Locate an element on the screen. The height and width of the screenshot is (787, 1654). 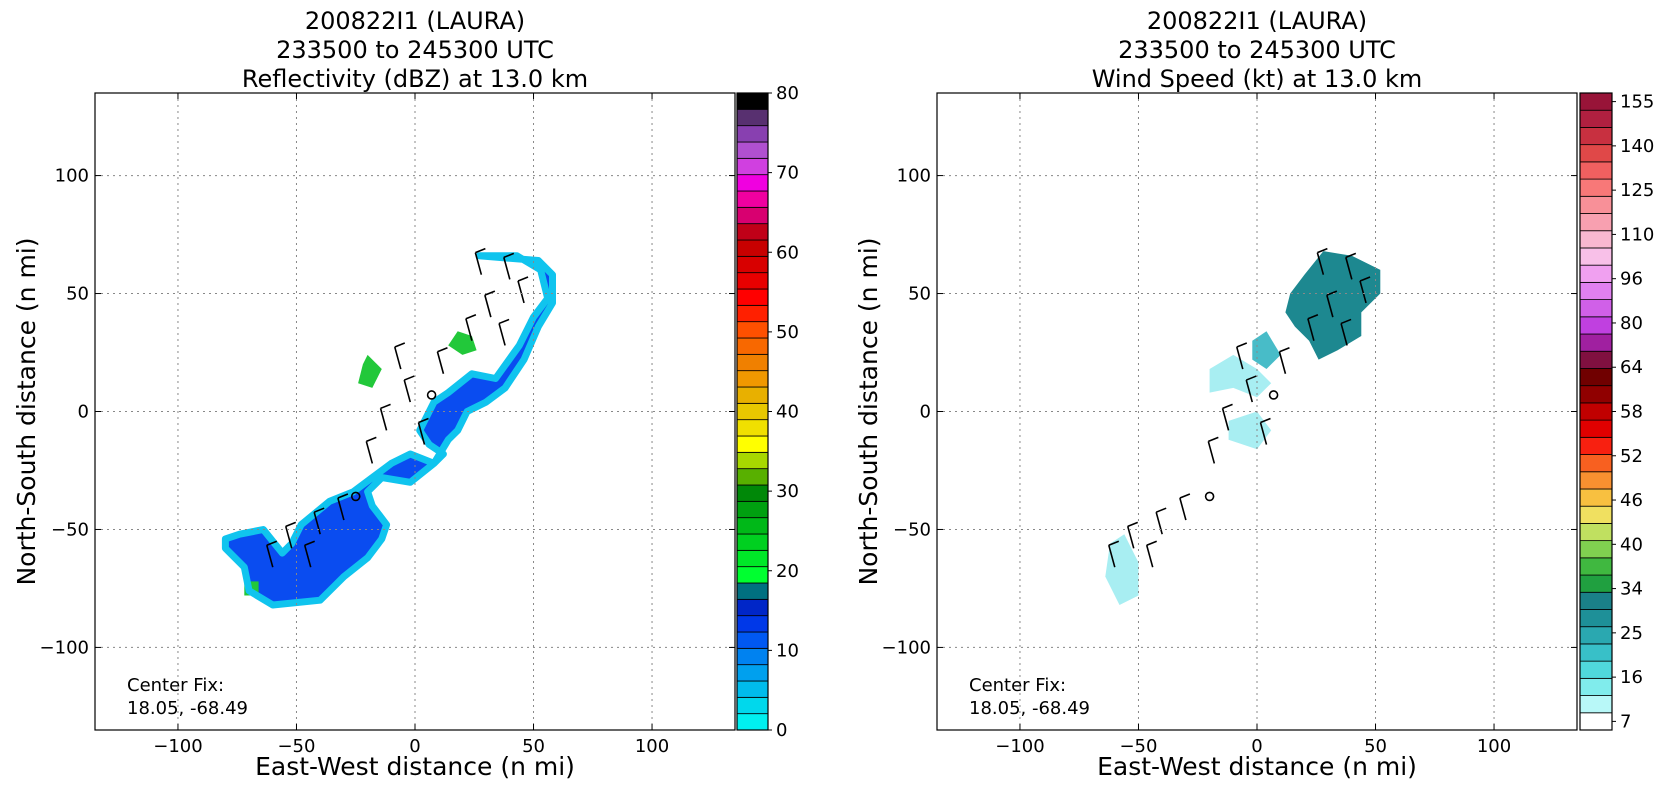
chart-title-line-1: 200822I1 (LAURA) is located at coordinates (415, 21).